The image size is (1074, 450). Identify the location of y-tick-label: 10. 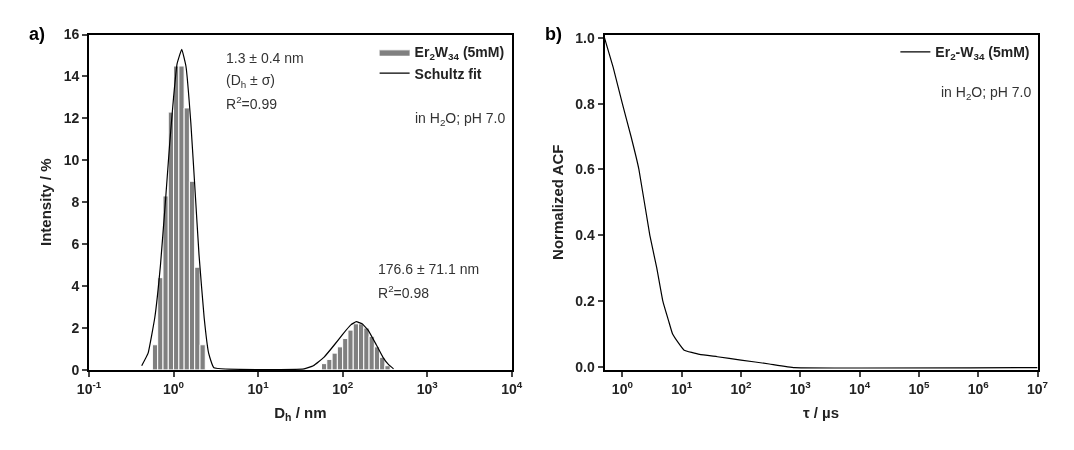
(71, 160).